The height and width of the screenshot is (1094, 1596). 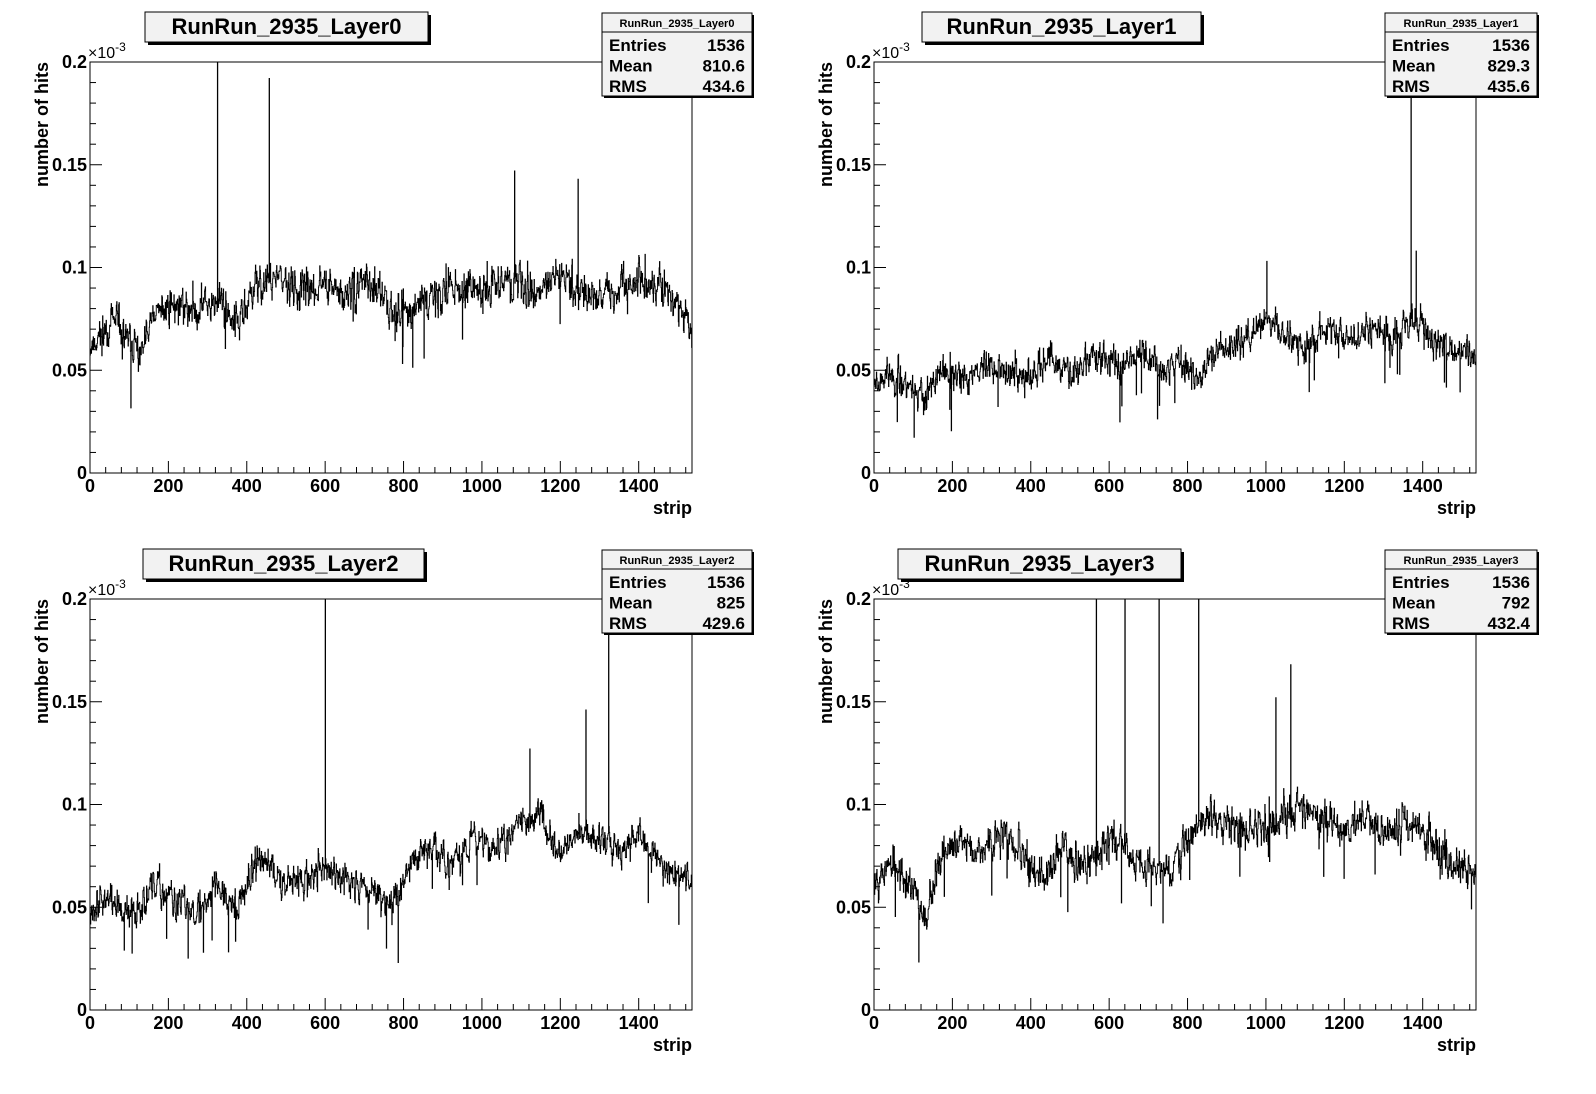 What do you see at coordinates (677, 24) in the screenshot?
I see `stats-title: RunRun_2935_Layer0` at bounding box center [677, 24].